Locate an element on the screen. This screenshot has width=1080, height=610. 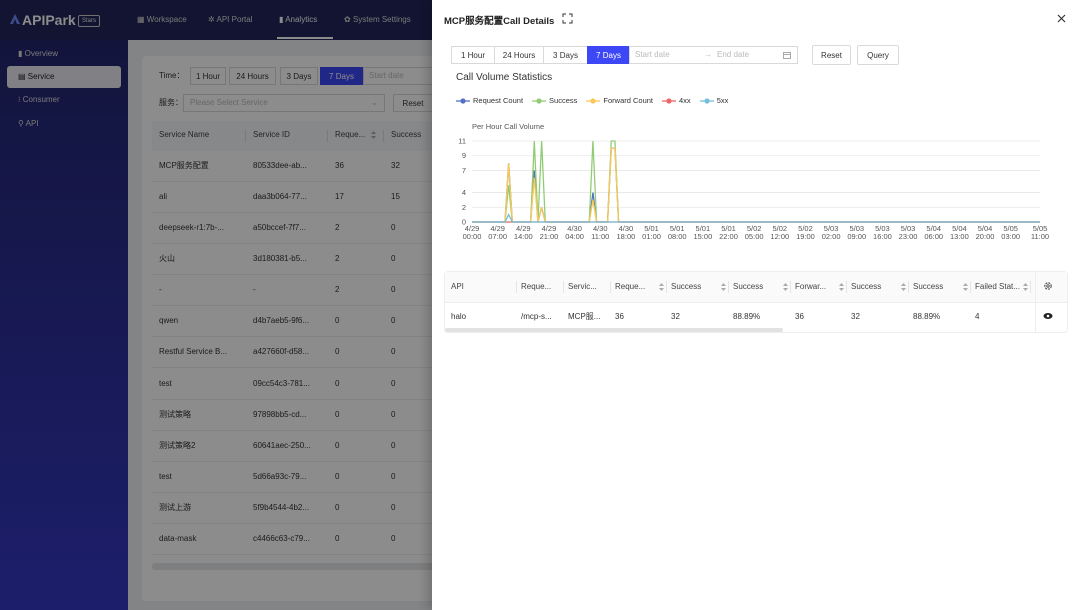
date-placeholder: End date is located at coordinates (733, 54).